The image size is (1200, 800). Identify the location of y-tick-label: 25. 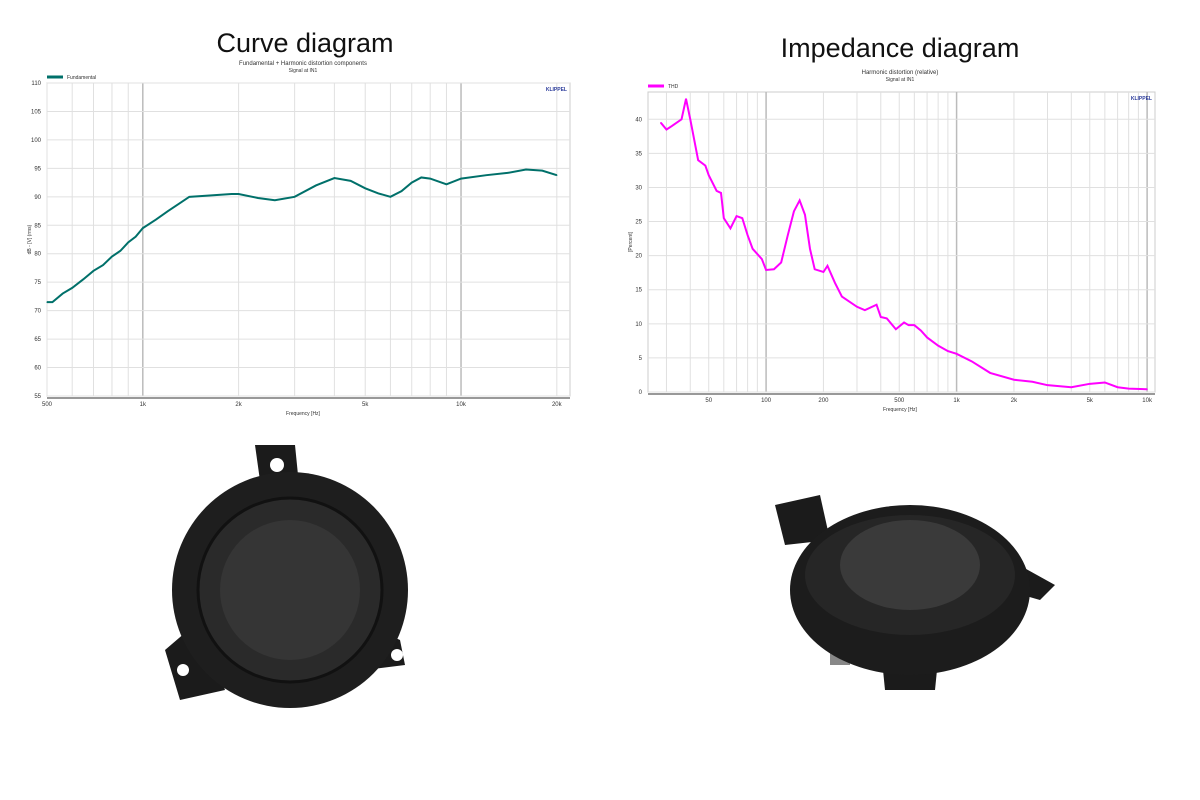
(638, 223).